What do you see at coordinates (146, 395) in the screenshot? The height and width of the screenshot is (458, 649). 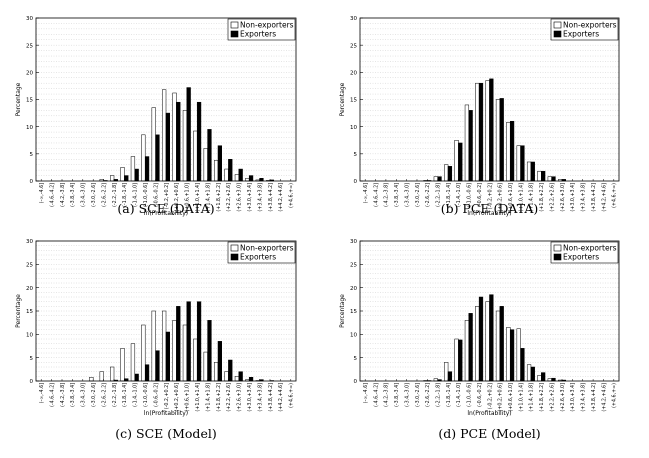 I see `x-tick-label: (-1.0,-0.6]` at bounding box center [146, 395].